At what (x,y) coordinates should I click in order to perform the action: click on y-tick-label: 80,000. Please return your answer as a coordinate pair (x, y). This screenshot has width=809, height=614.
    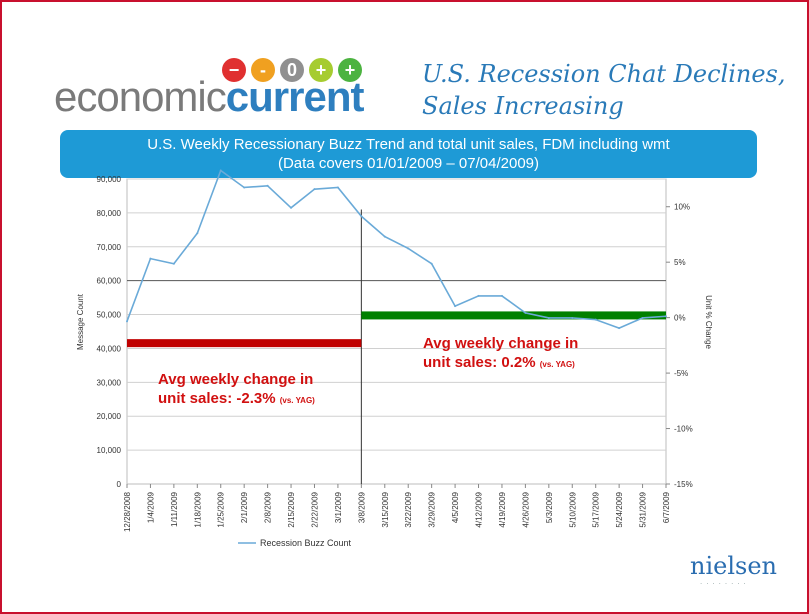
    Looking at the image, I should click on (109, 213).